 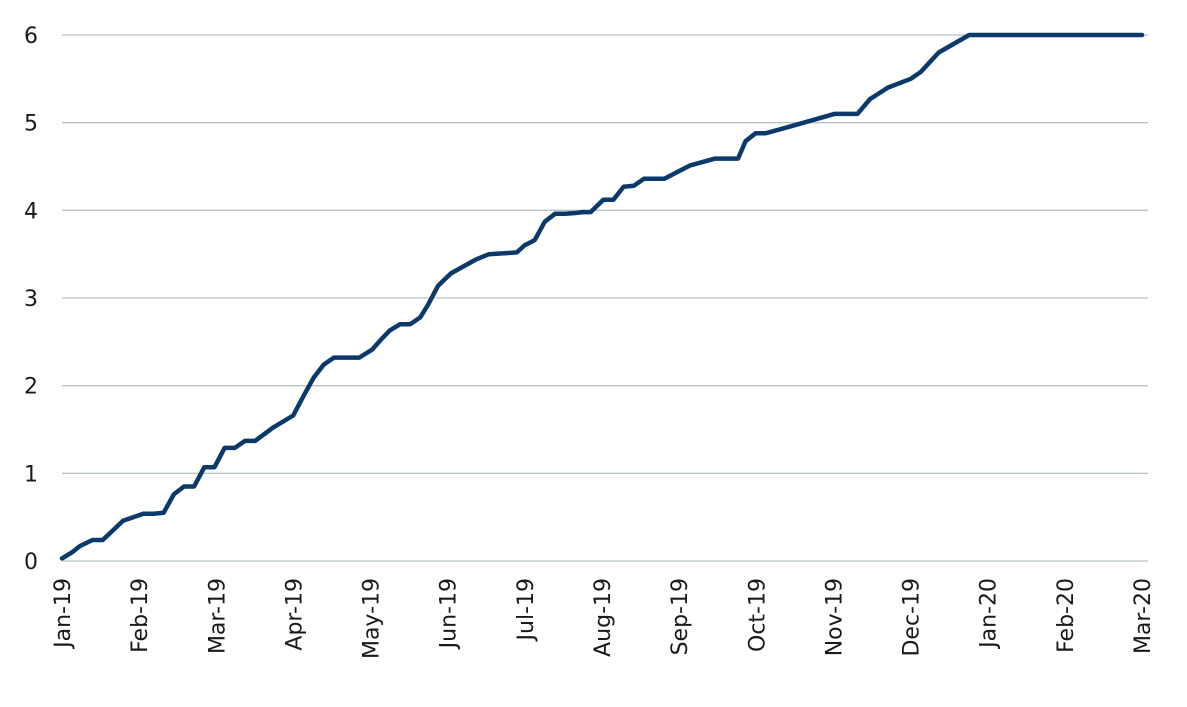 I want to click on y-tick-label: 3, so click(x=31, y=299).